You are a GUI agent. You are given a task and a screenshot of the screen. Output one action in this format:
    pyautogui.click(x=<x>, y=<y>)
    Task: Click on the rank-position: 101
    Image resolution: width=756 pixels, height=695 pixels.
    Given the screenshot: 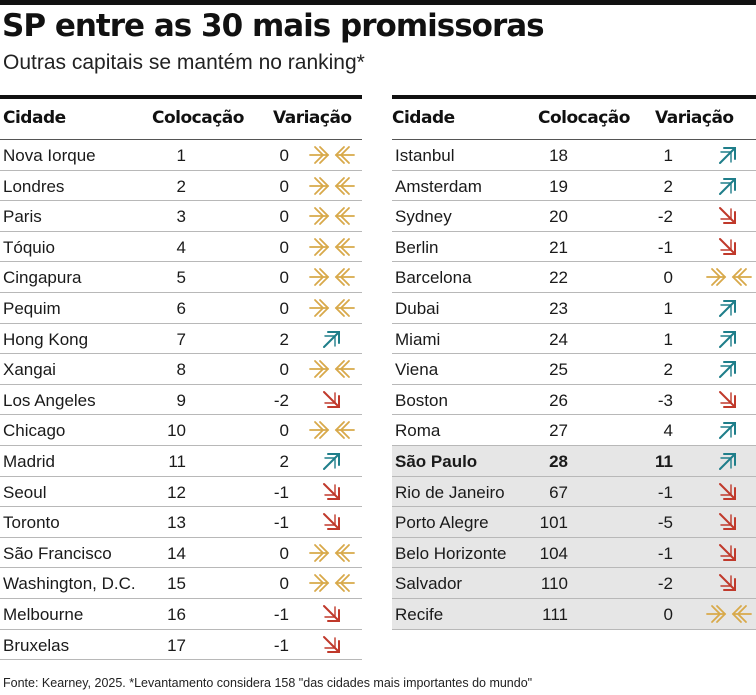 What is the action you would take?
    pyautogui.click(x=553, y=523)
    